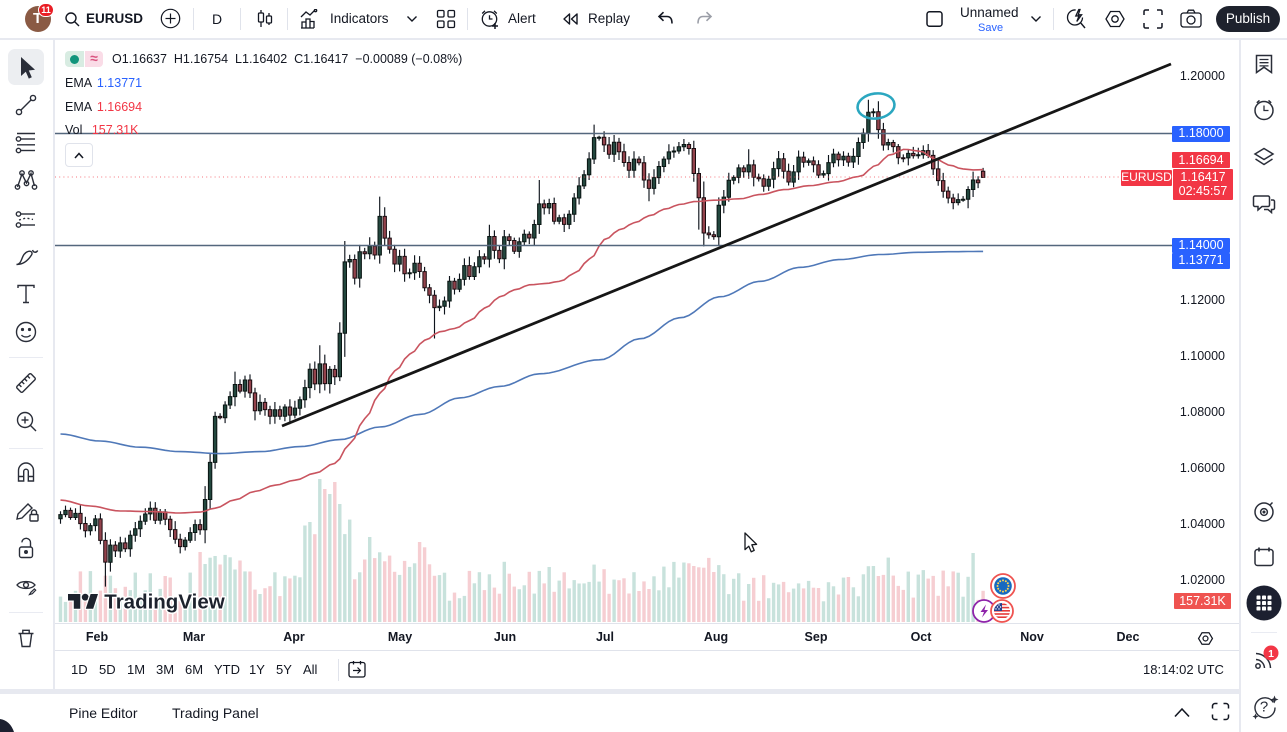 The image size is (1287, 732). What do you see at coordinates (1271, 654) in the screenshot?
I see `svg-text: 1` at bounding box center [1271, 654].